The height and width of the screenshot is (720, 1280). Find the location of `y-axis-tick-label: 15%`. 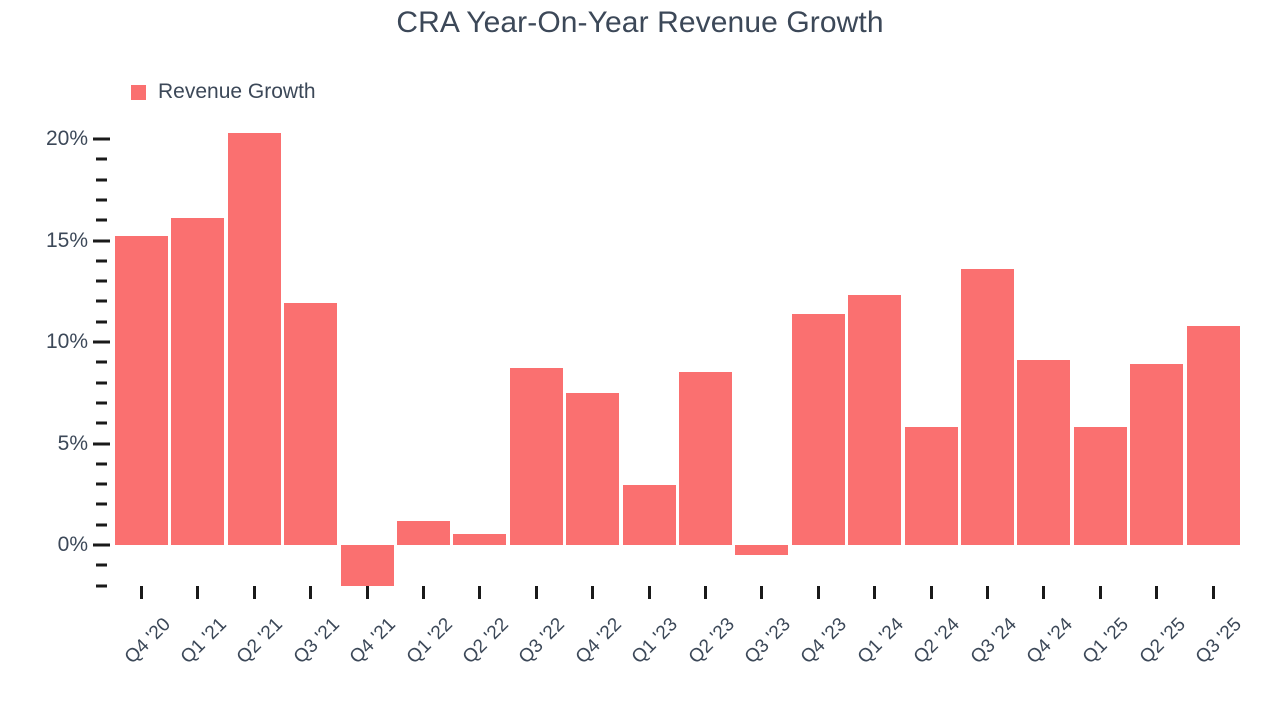

y-axis-tick-label: 15% is located at coordinates (66, 240).